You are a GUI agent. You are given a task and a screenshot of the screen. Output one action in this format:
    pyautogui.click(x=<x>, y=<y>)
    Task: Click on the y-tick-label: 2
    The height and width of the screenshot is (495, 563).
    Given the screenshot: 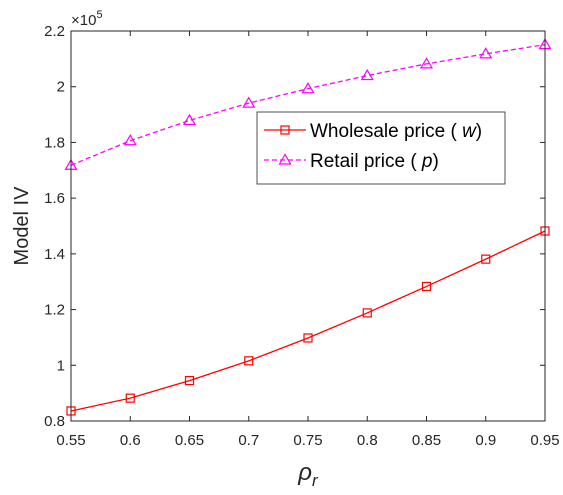 What is the action you would take?
    pyautogui.click(x=61, y=87)
    